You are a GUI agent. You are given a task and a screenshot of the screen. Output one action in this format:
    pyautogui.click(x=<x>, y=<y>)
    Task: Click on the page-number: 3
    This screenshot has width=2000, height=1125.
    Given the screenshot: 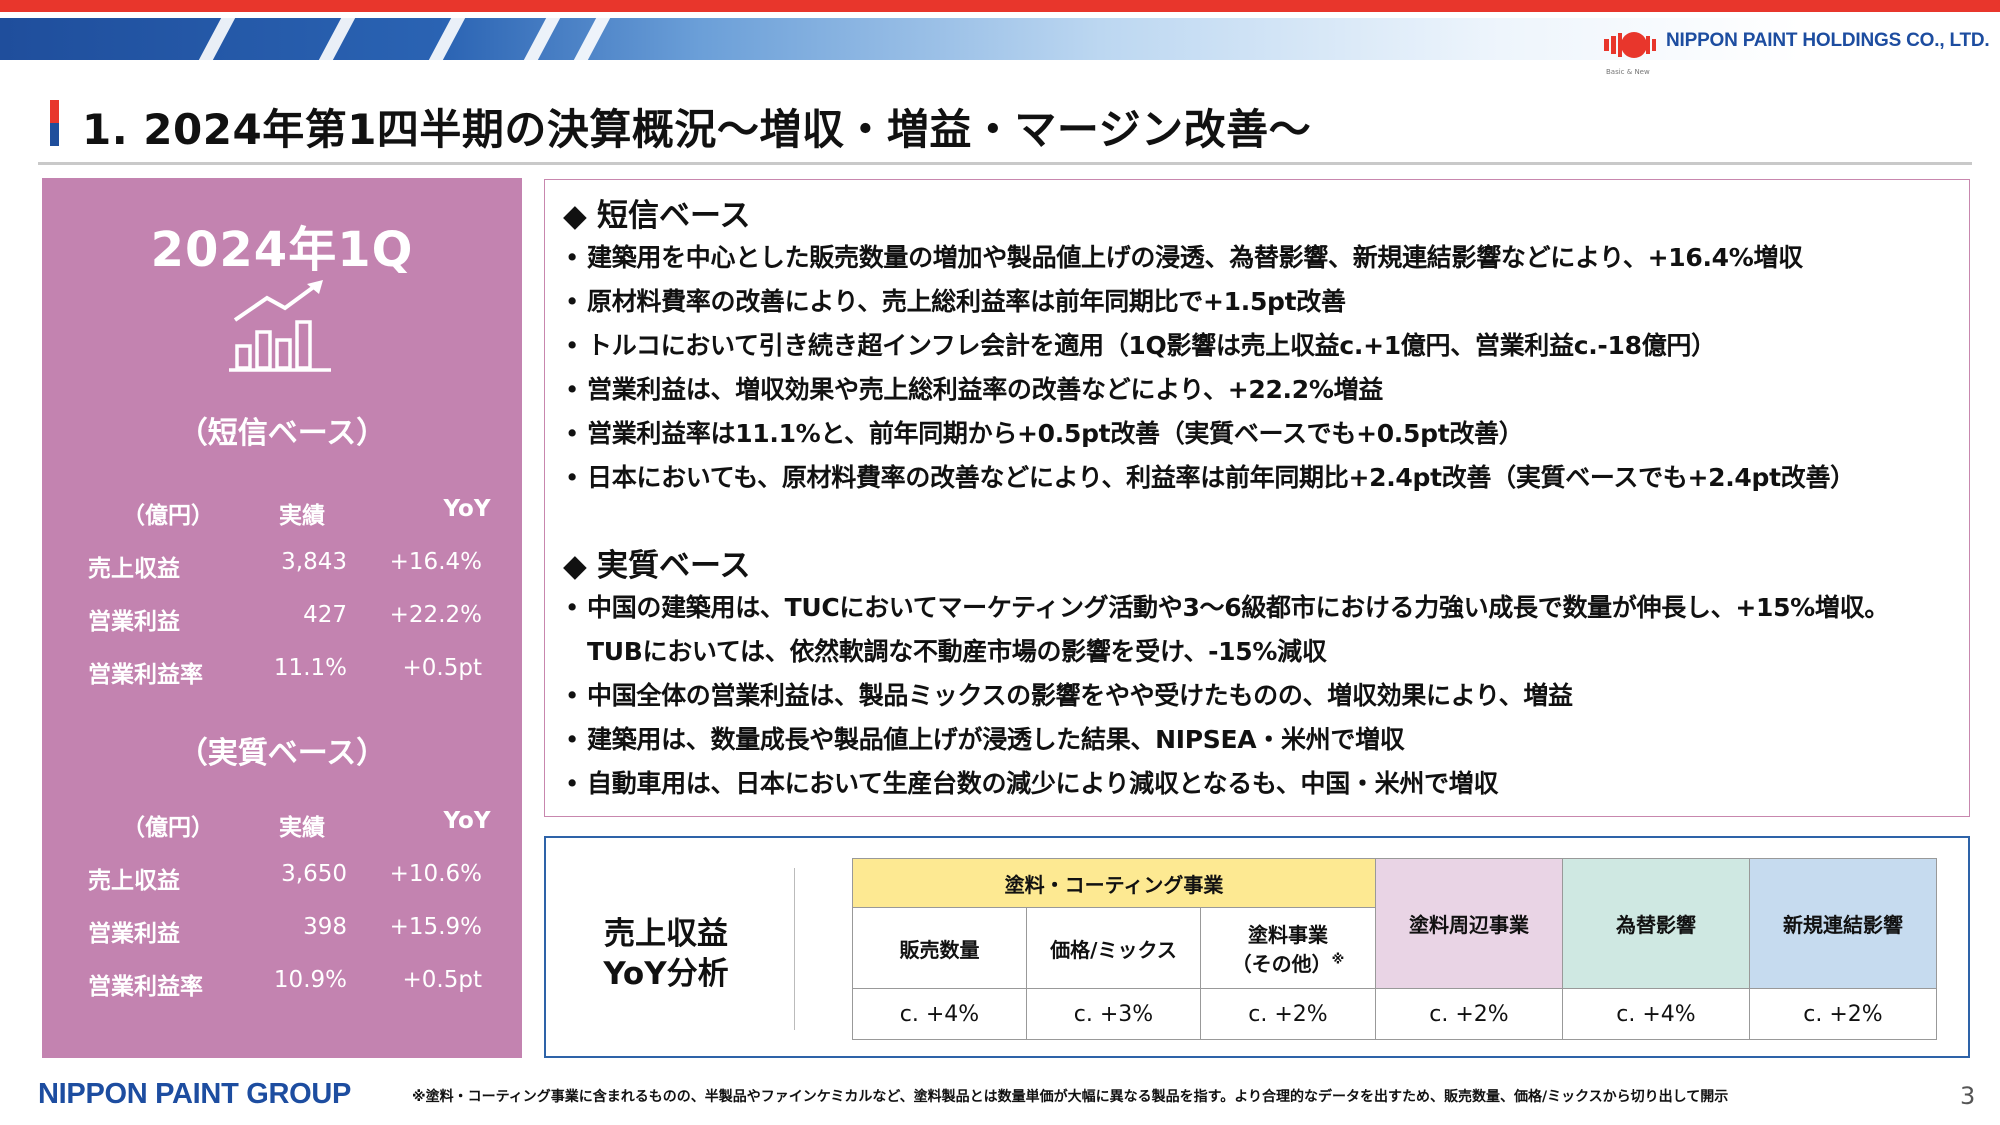 What is the action you would take?
    pyautogui.click(x=1968, y=1096)
    